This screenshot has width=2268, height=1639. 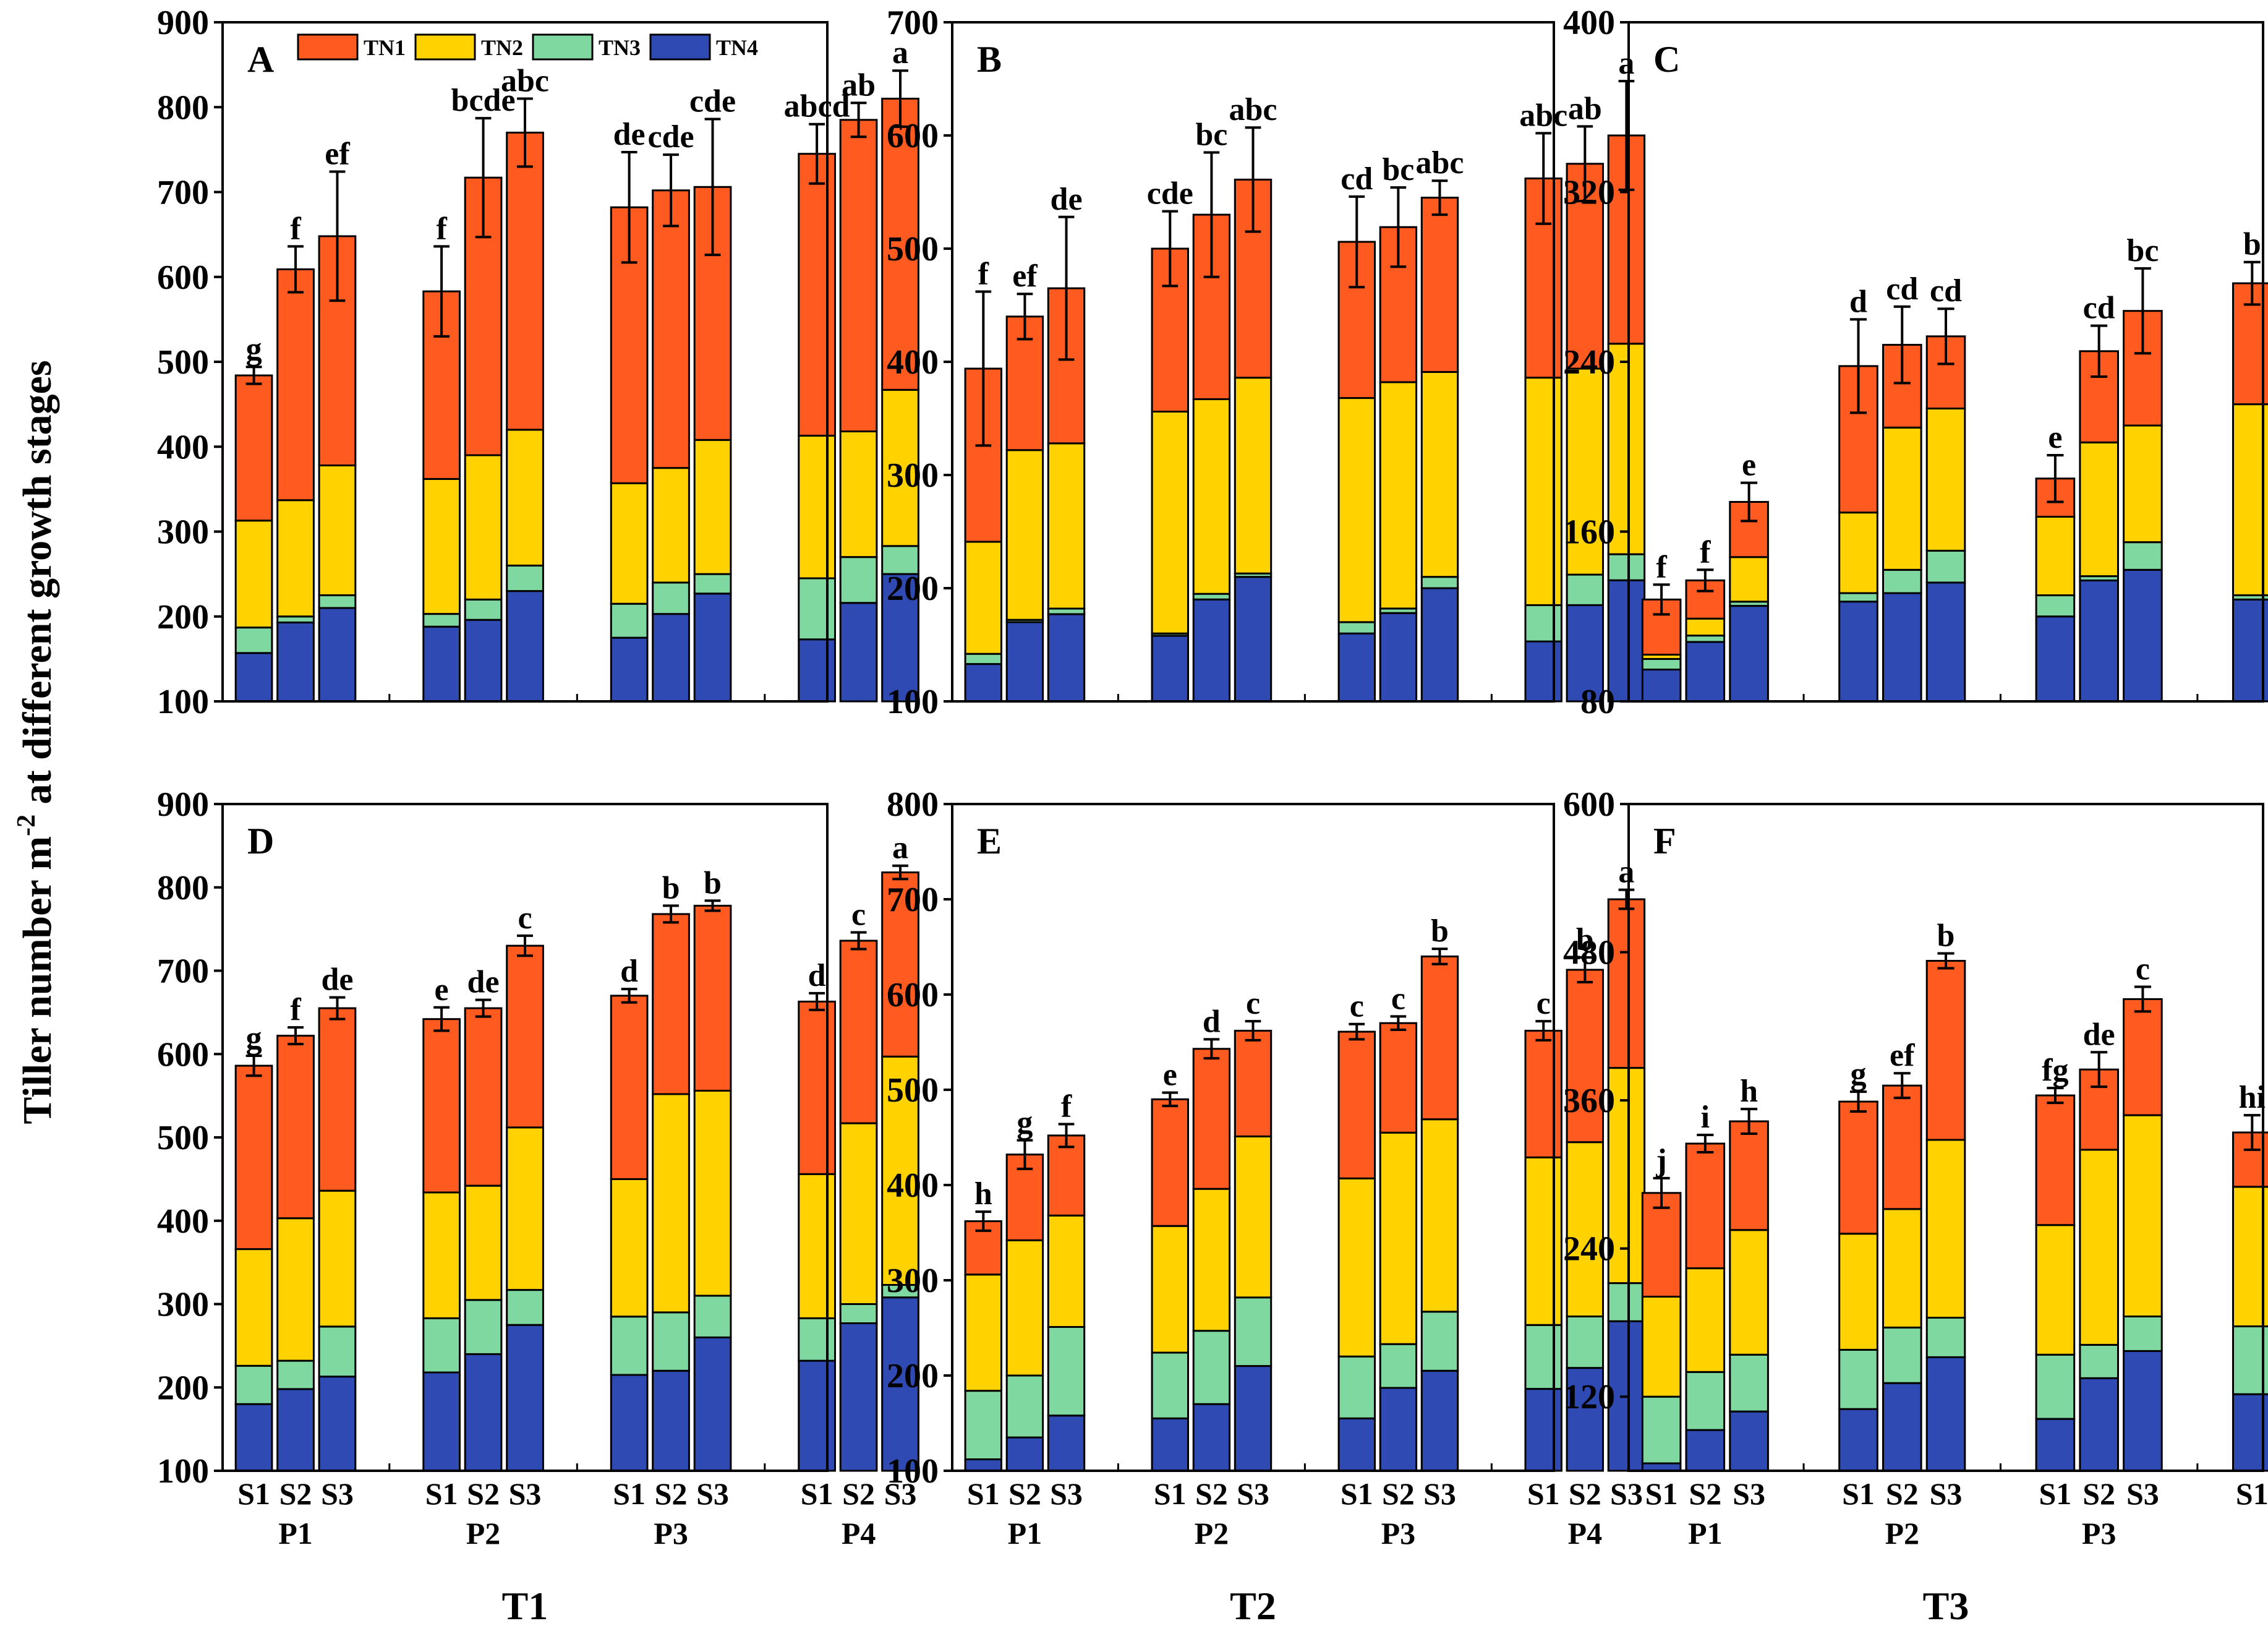 What do you see at coordinates (183, 1388) in the screenshot?
I see `y-tick-label: 200` at bounding box center [183, 1388].